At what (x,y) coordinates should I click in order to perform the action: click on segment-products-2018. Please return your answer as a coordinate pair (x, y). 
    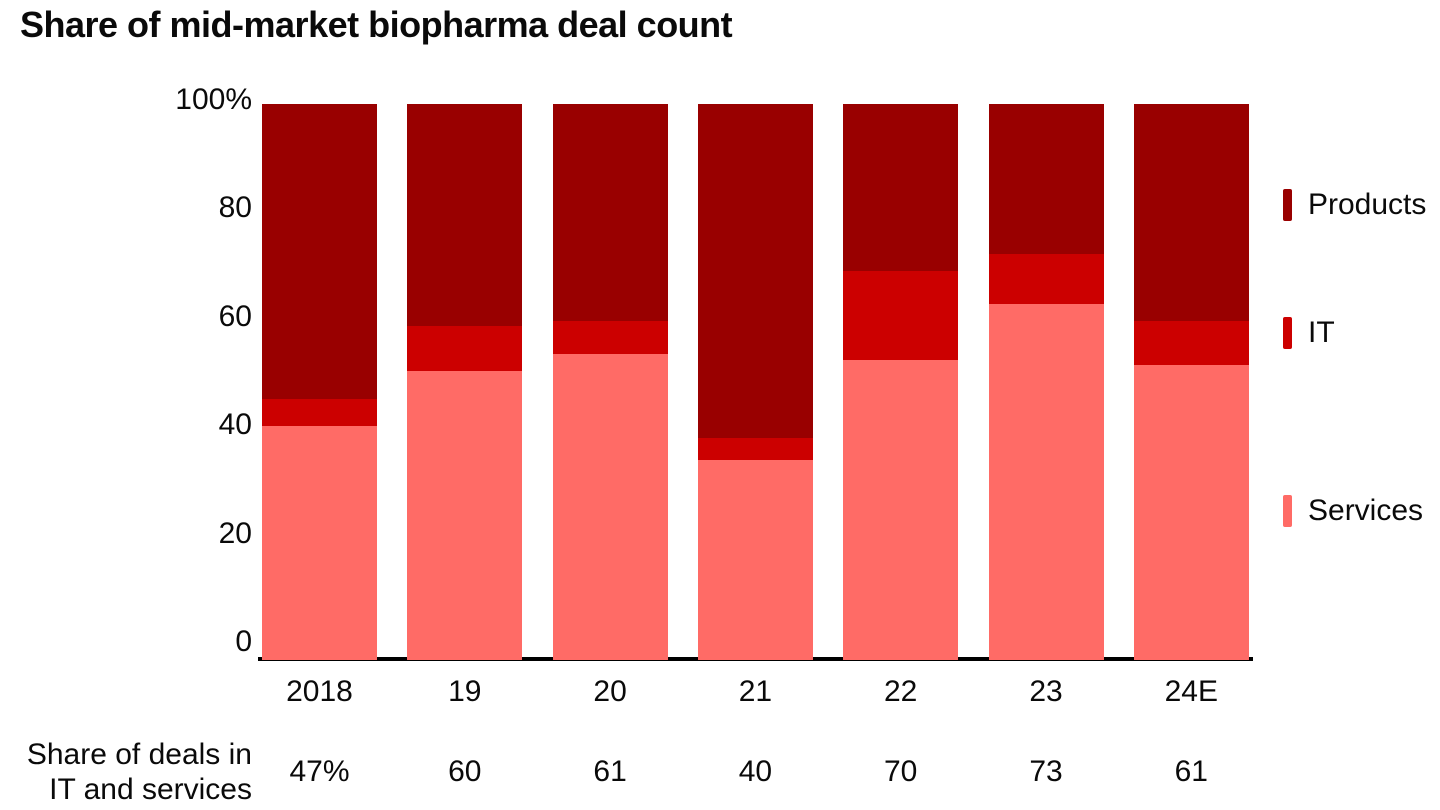
    Looking at the image, I should click on (319, 251).